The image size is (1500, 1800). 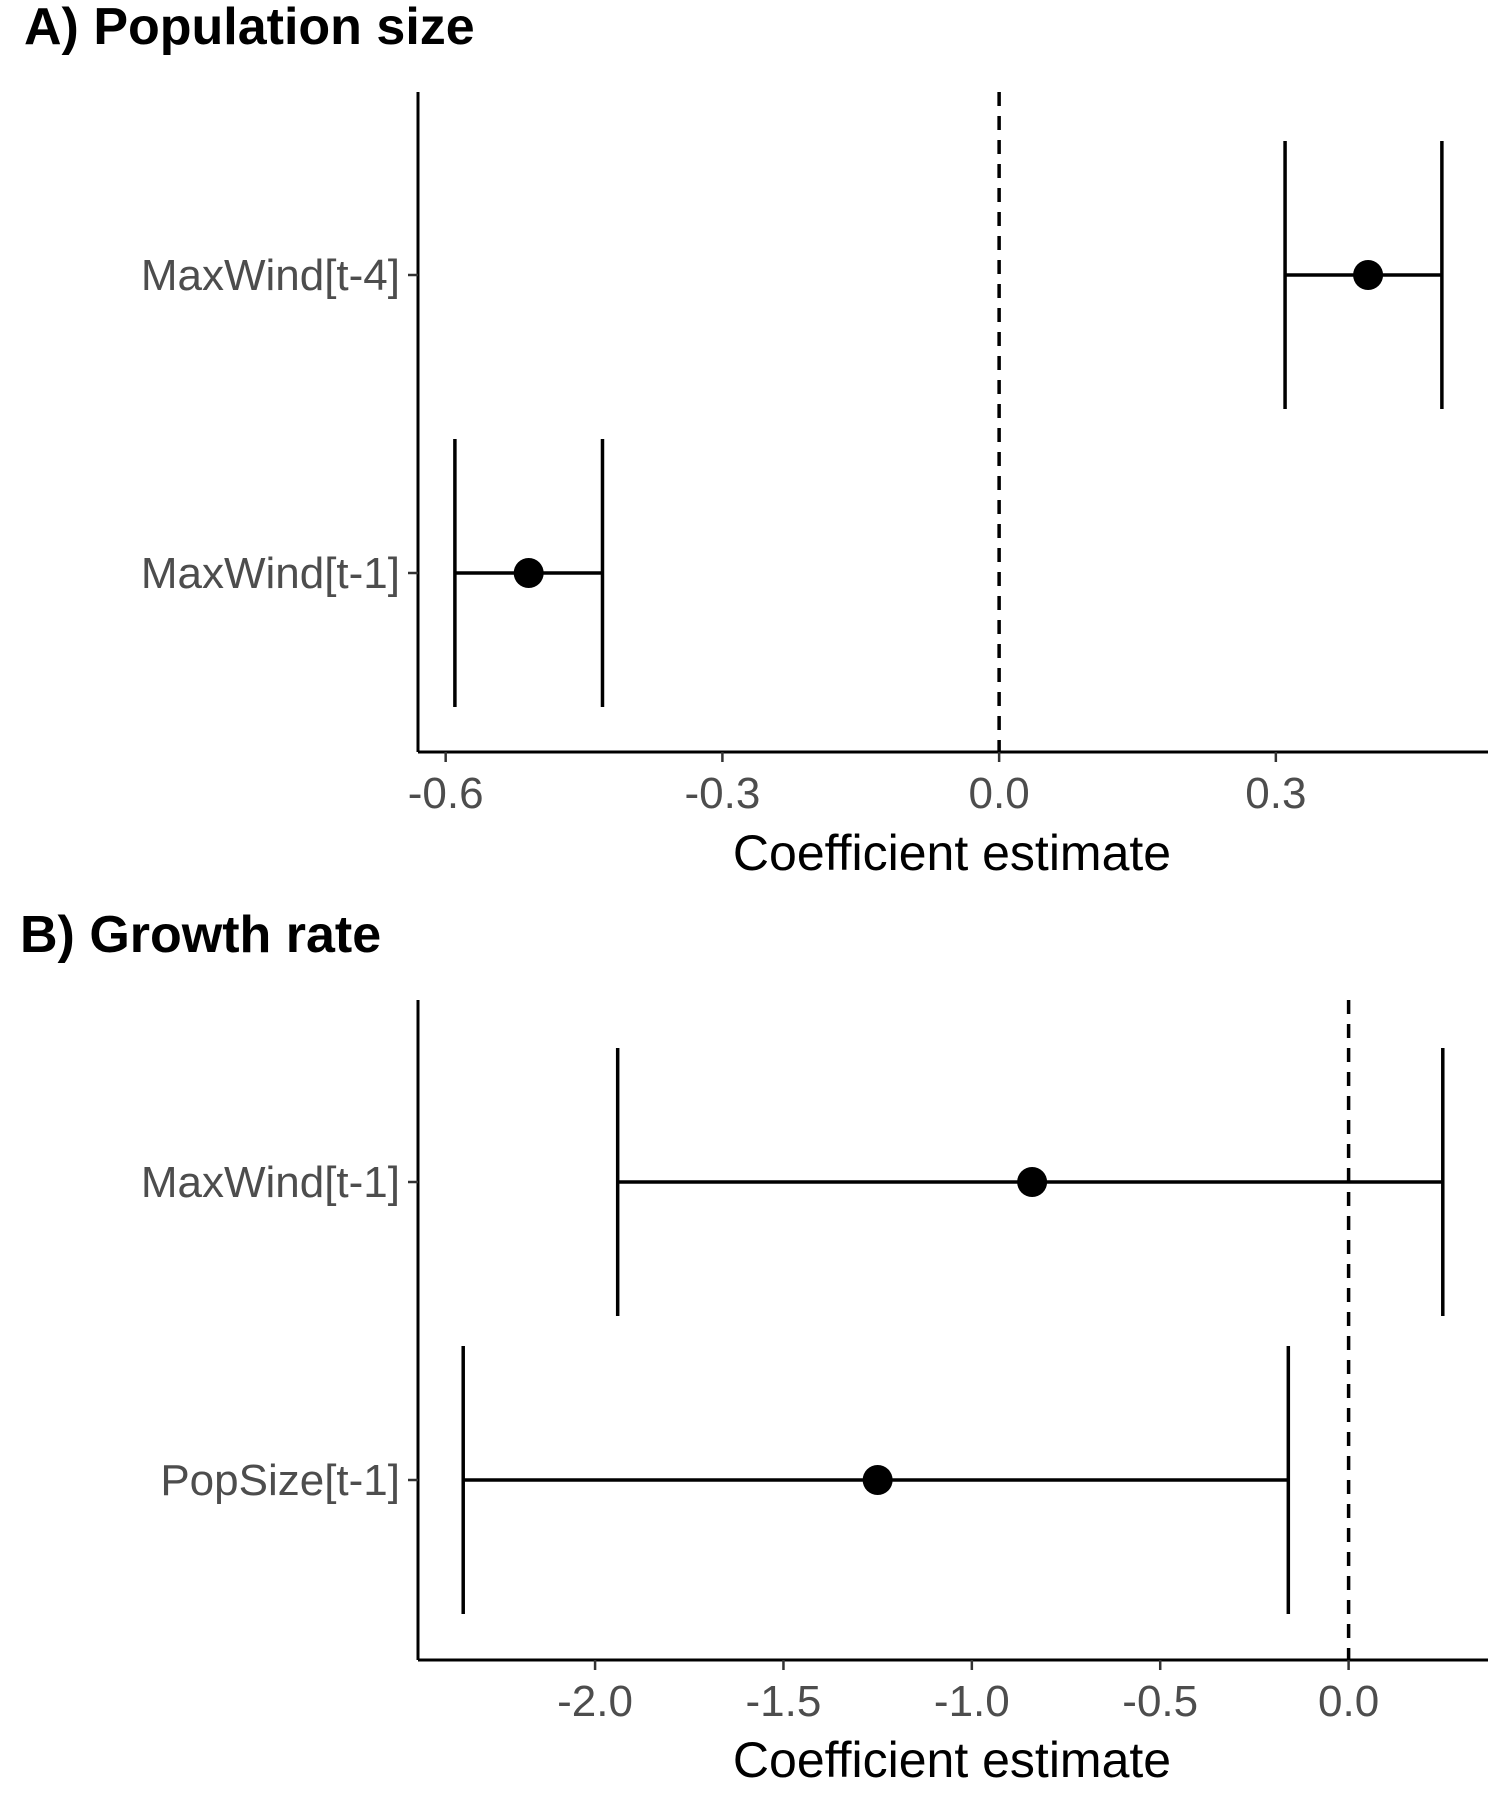 What do you see at coordinates (200, 935) in the screenshot?
I see `panel-title: B) Growth rate` at bounding box center [200, 935].